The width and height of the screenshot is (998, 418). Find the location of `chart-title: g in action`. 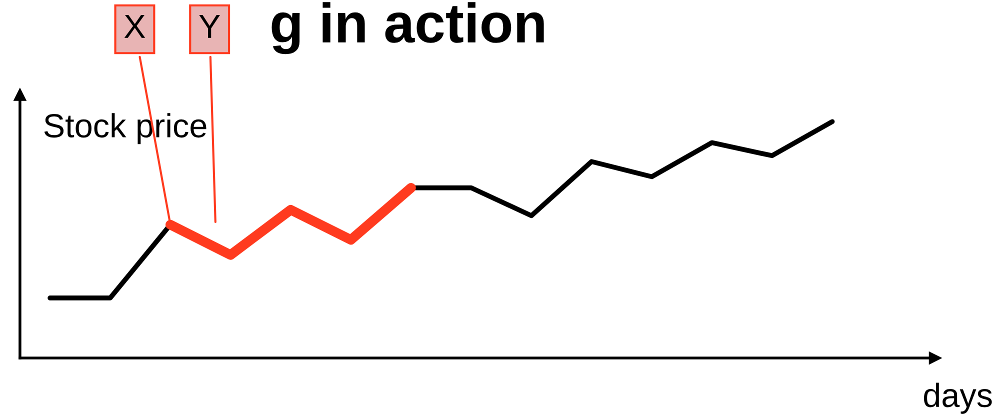

chart-title: g in action is located at coordinates (408, 28).